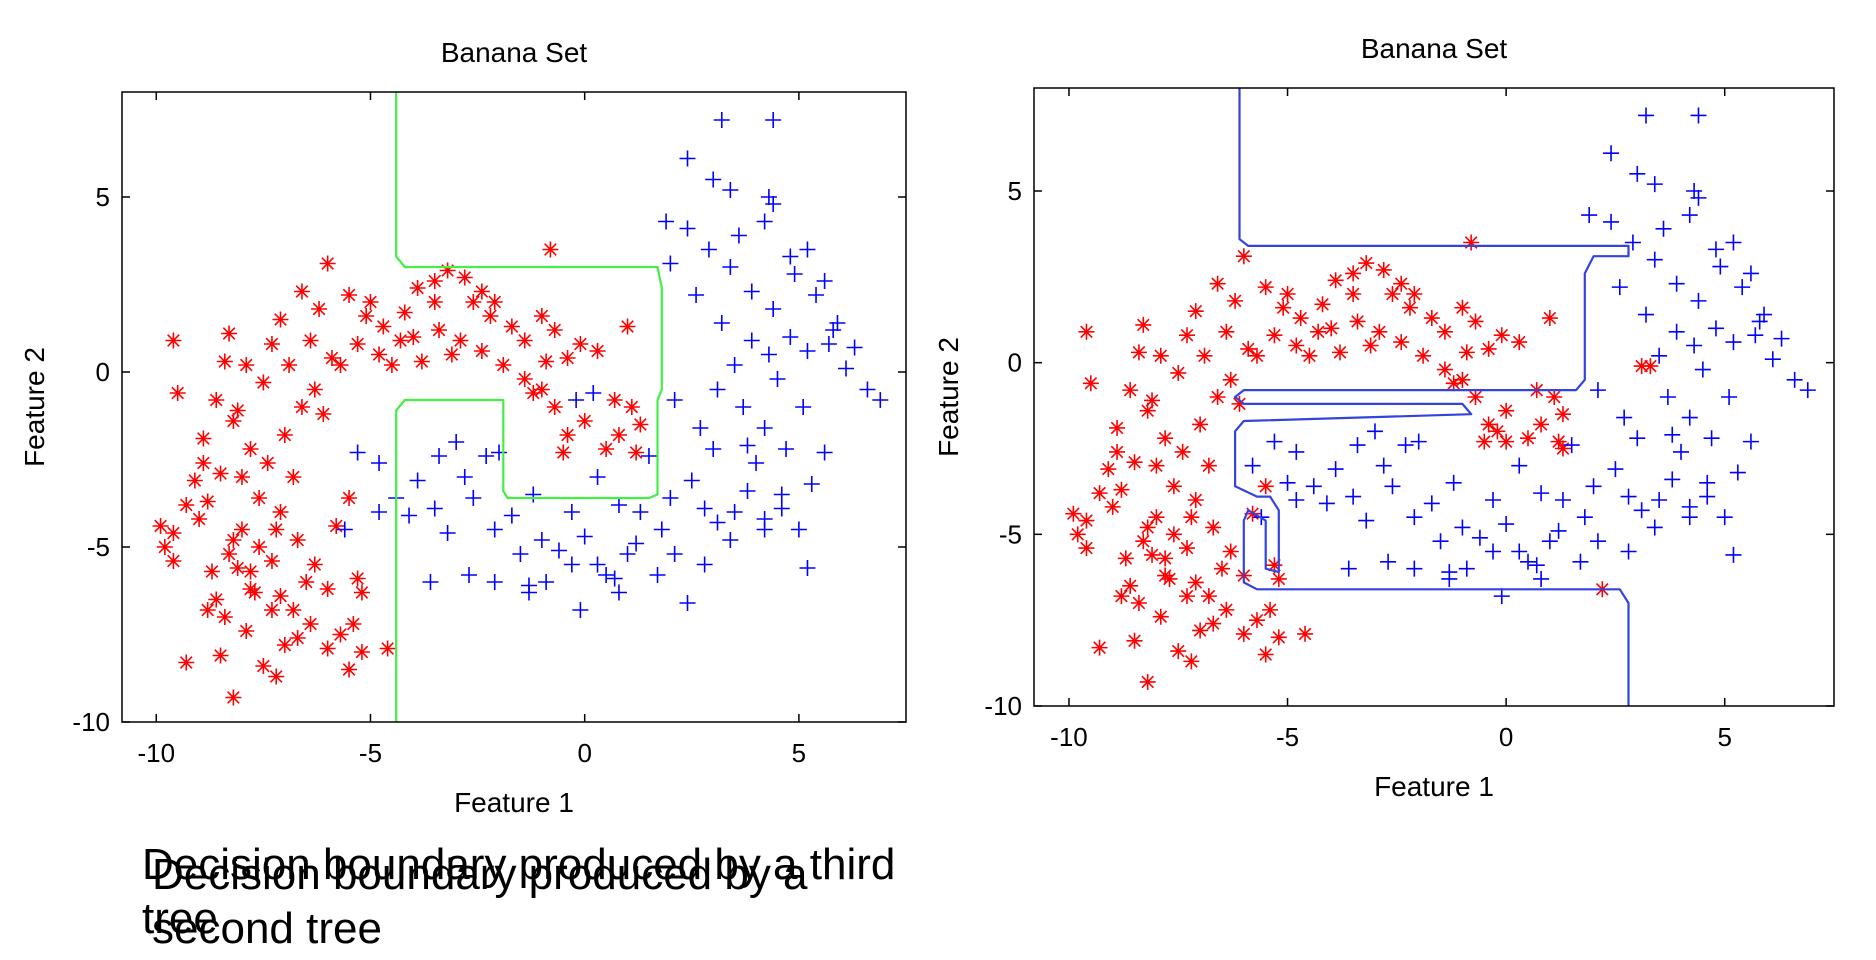  What do you see at coordinates (584, 753) in the screenshot?
I see `x-tick-label: 0` at bounding box center [584, 753].